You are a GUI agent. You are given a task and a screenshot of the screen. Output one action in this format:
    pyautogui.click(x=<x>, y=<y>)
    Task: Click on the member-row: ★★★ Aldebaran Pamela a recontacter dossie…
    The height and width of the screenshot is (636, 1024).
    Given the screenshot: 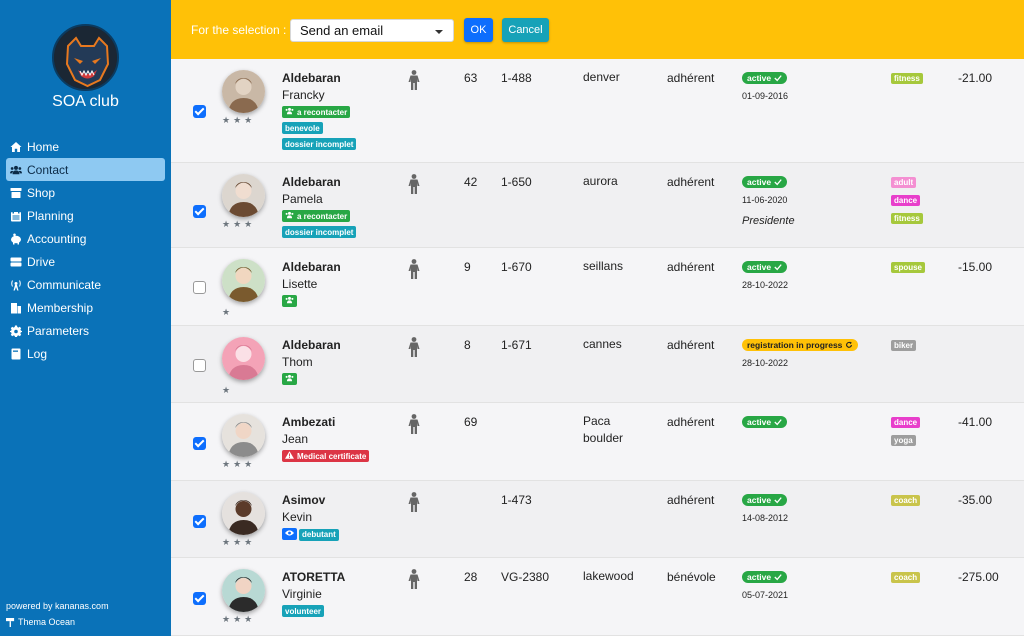 What is the action you would take?
    pyautogui.click(x=597, y=205)
    